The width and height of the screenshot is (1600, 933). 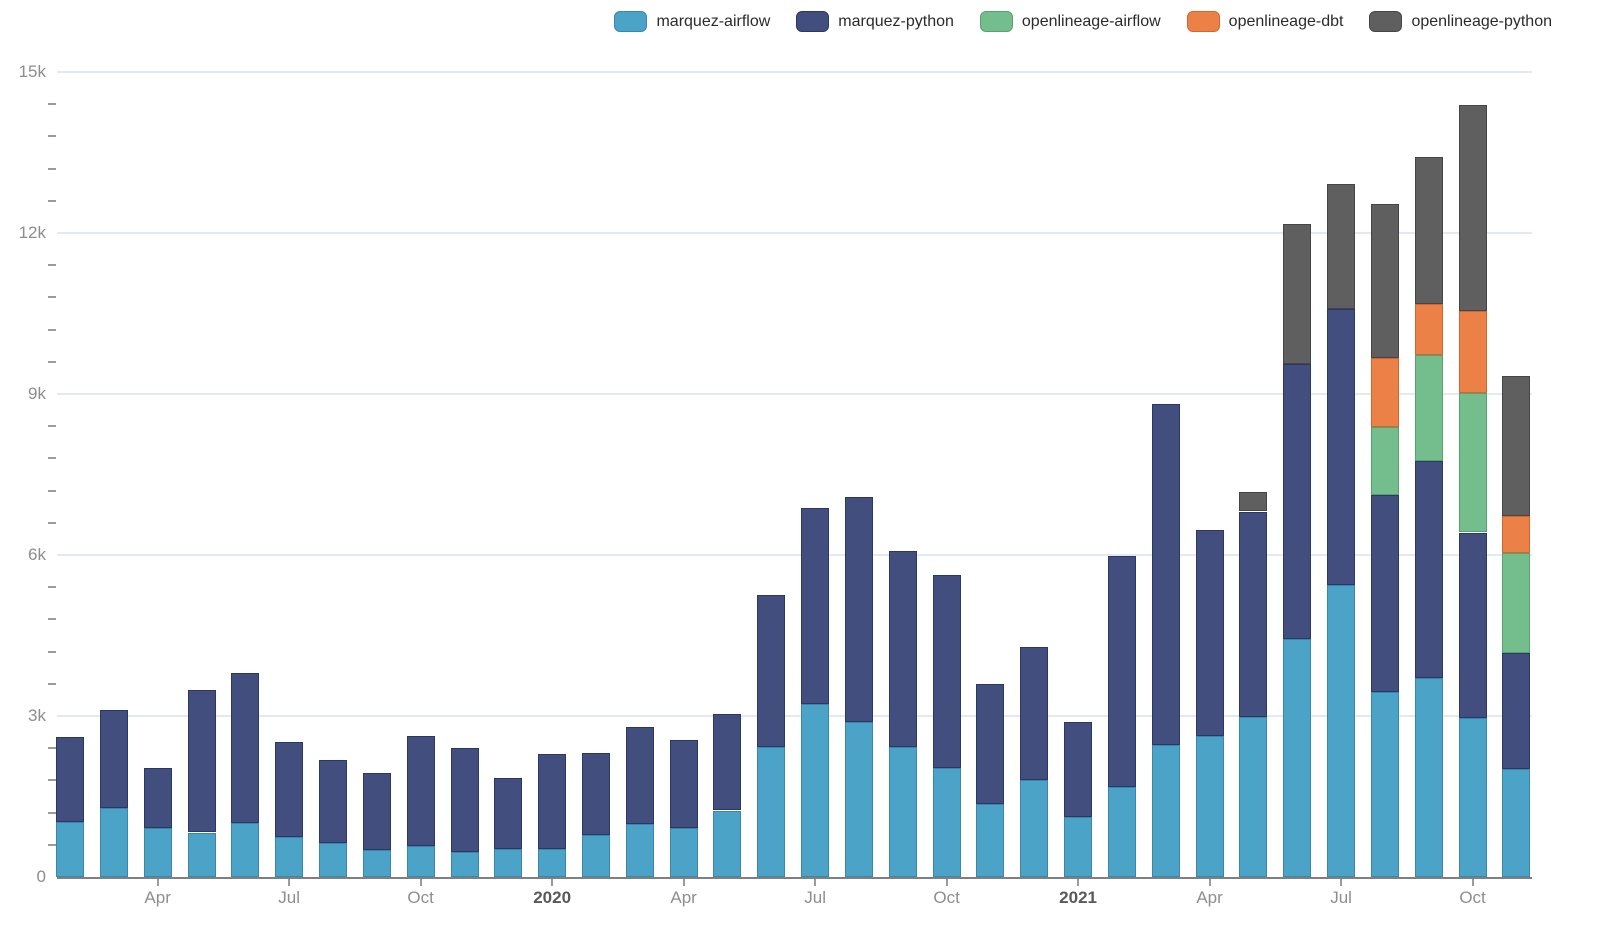 What do you see at coordinates (1264, 21) in the screenshot?
I see `legend-item-openlineage-dbt: openlineage-dbt` at bounding box center [1264, 21].